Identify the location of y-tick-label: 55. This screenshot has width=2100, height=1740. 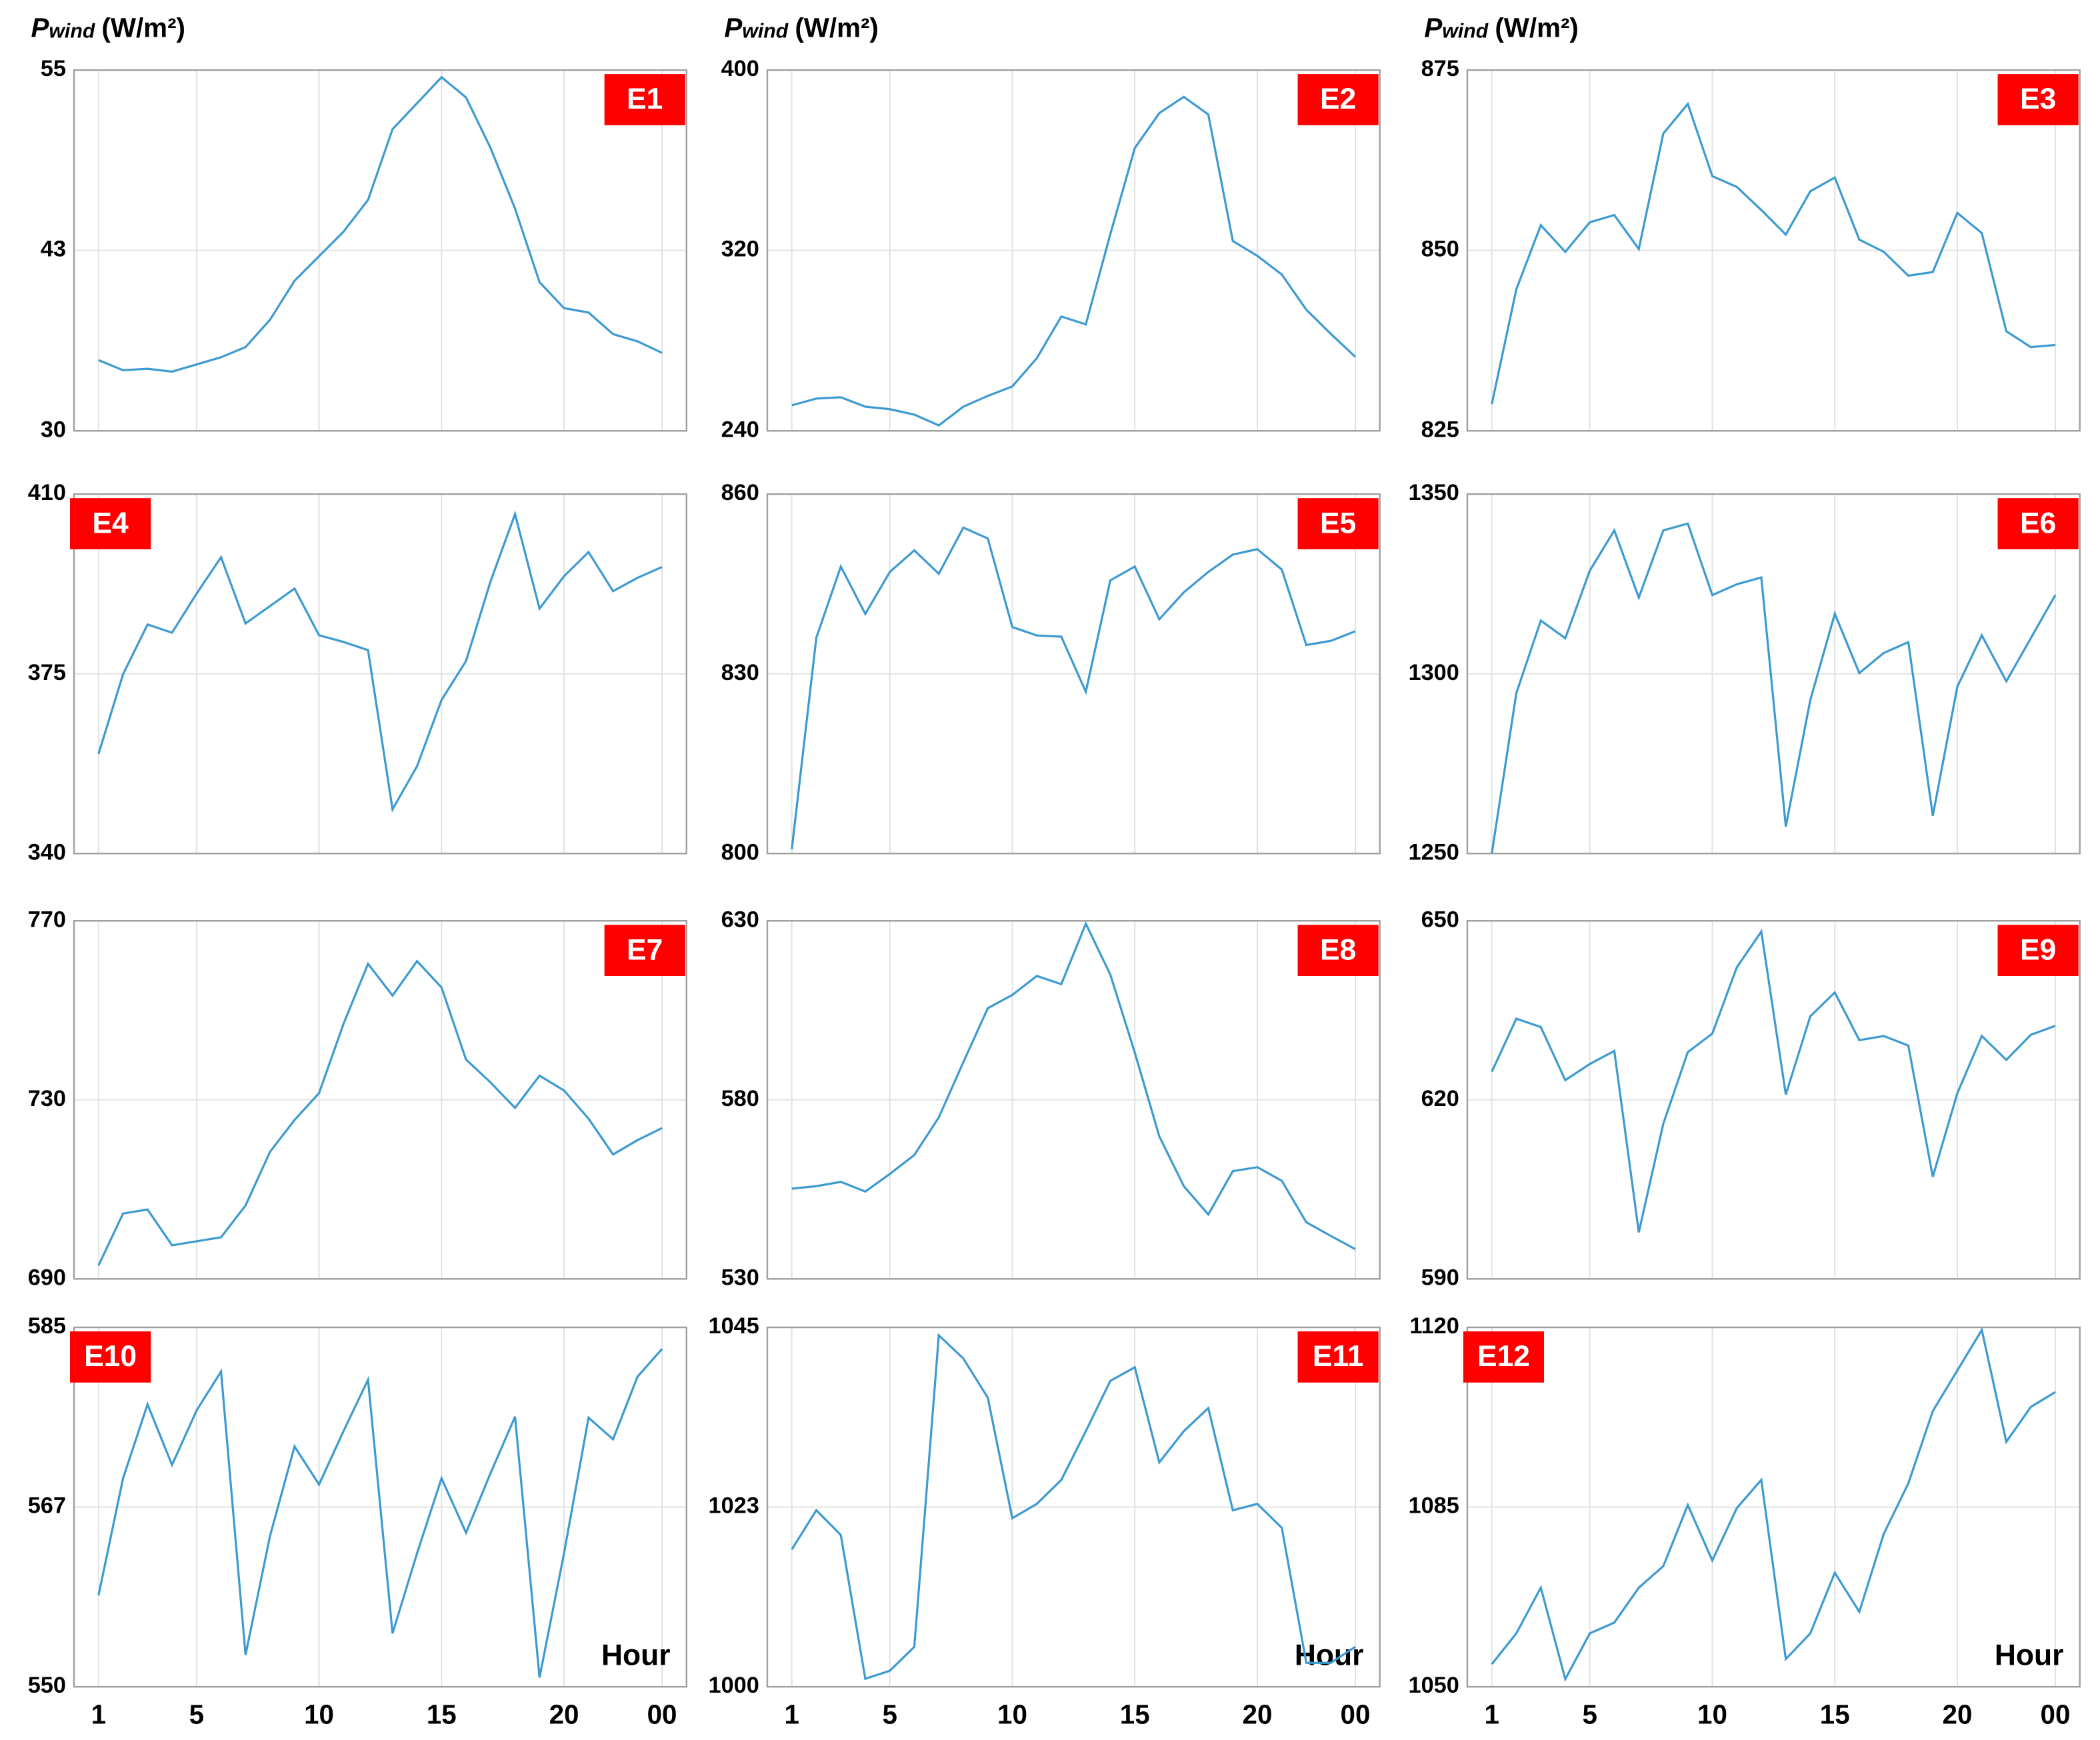
(53, 68).